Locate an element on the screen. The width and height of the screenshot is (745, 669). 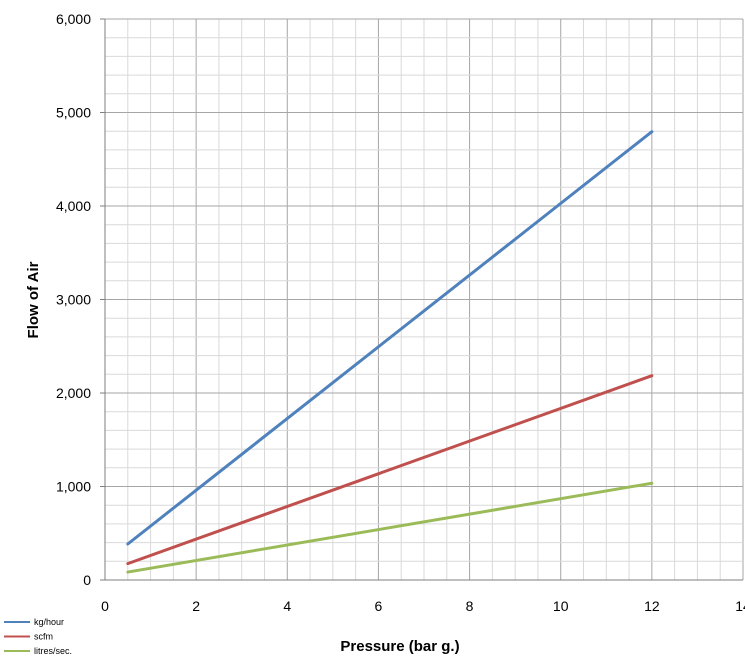
x-tick-label: 6 is located at coordinates (379, 606).